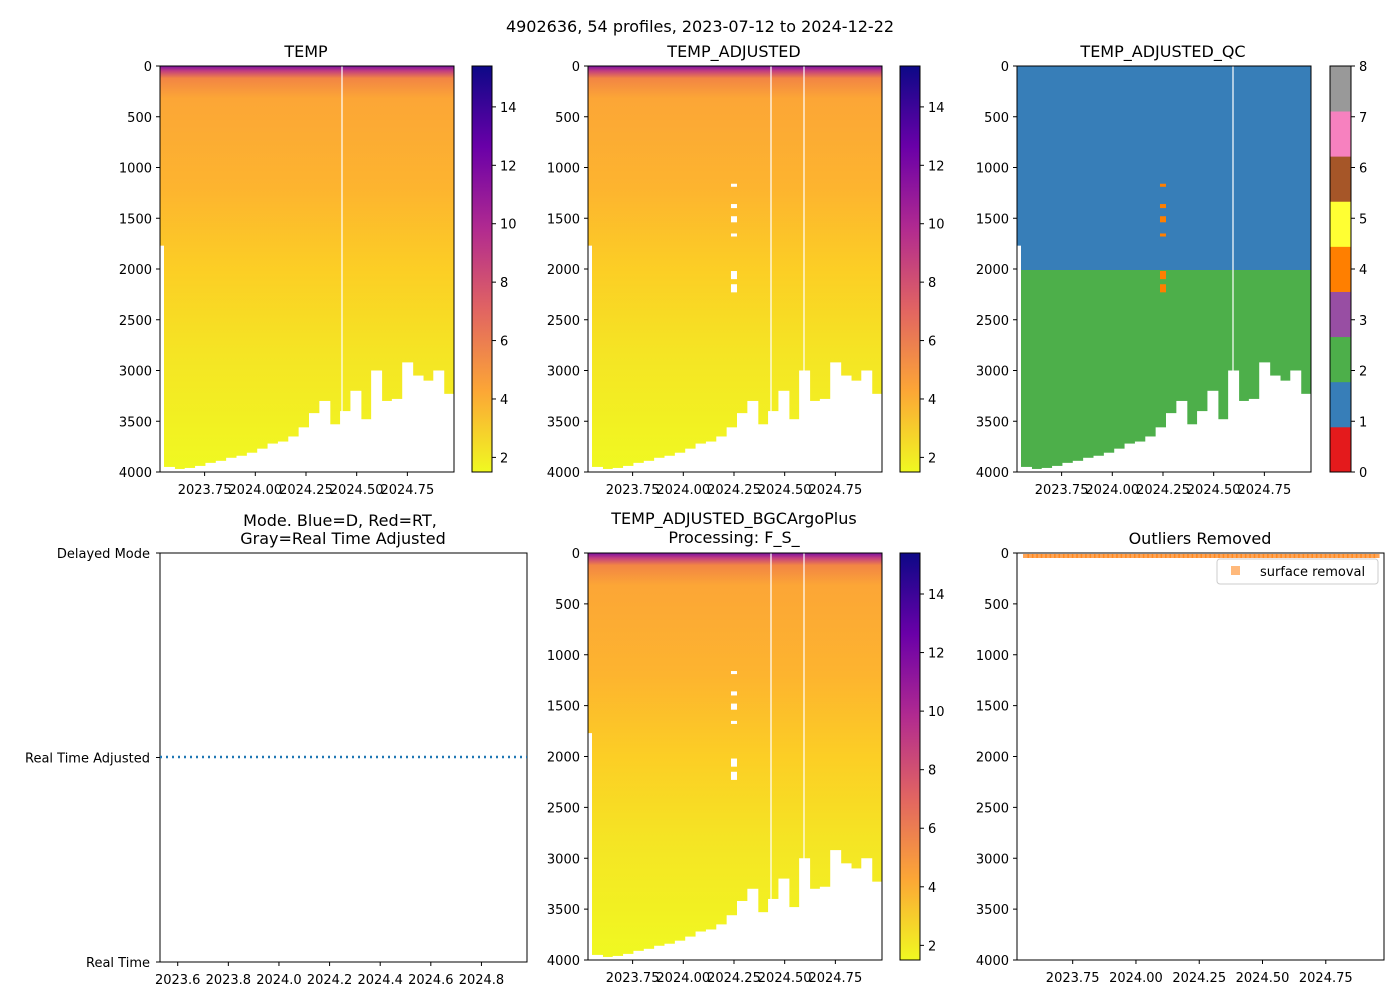  I want to click on outliers-legend: surface removal, so click(1297, 571).